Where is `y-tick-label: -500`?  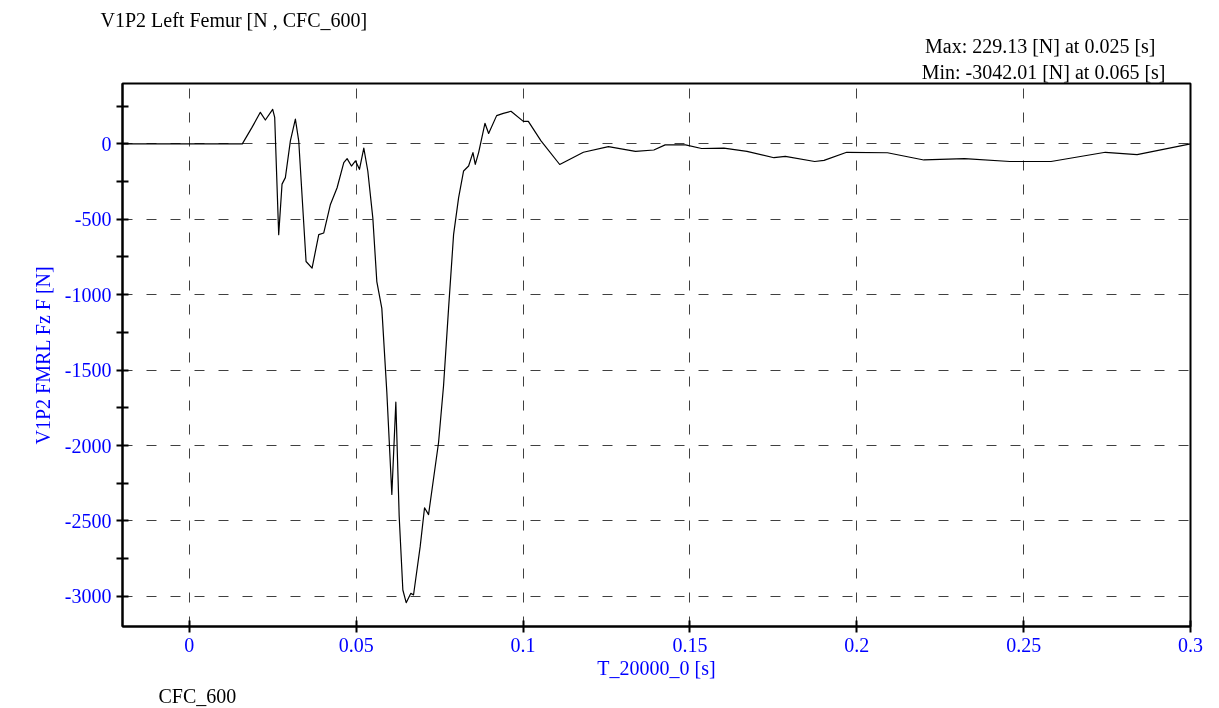
y-tick-label: -500 is located at coordinates (93, 219).